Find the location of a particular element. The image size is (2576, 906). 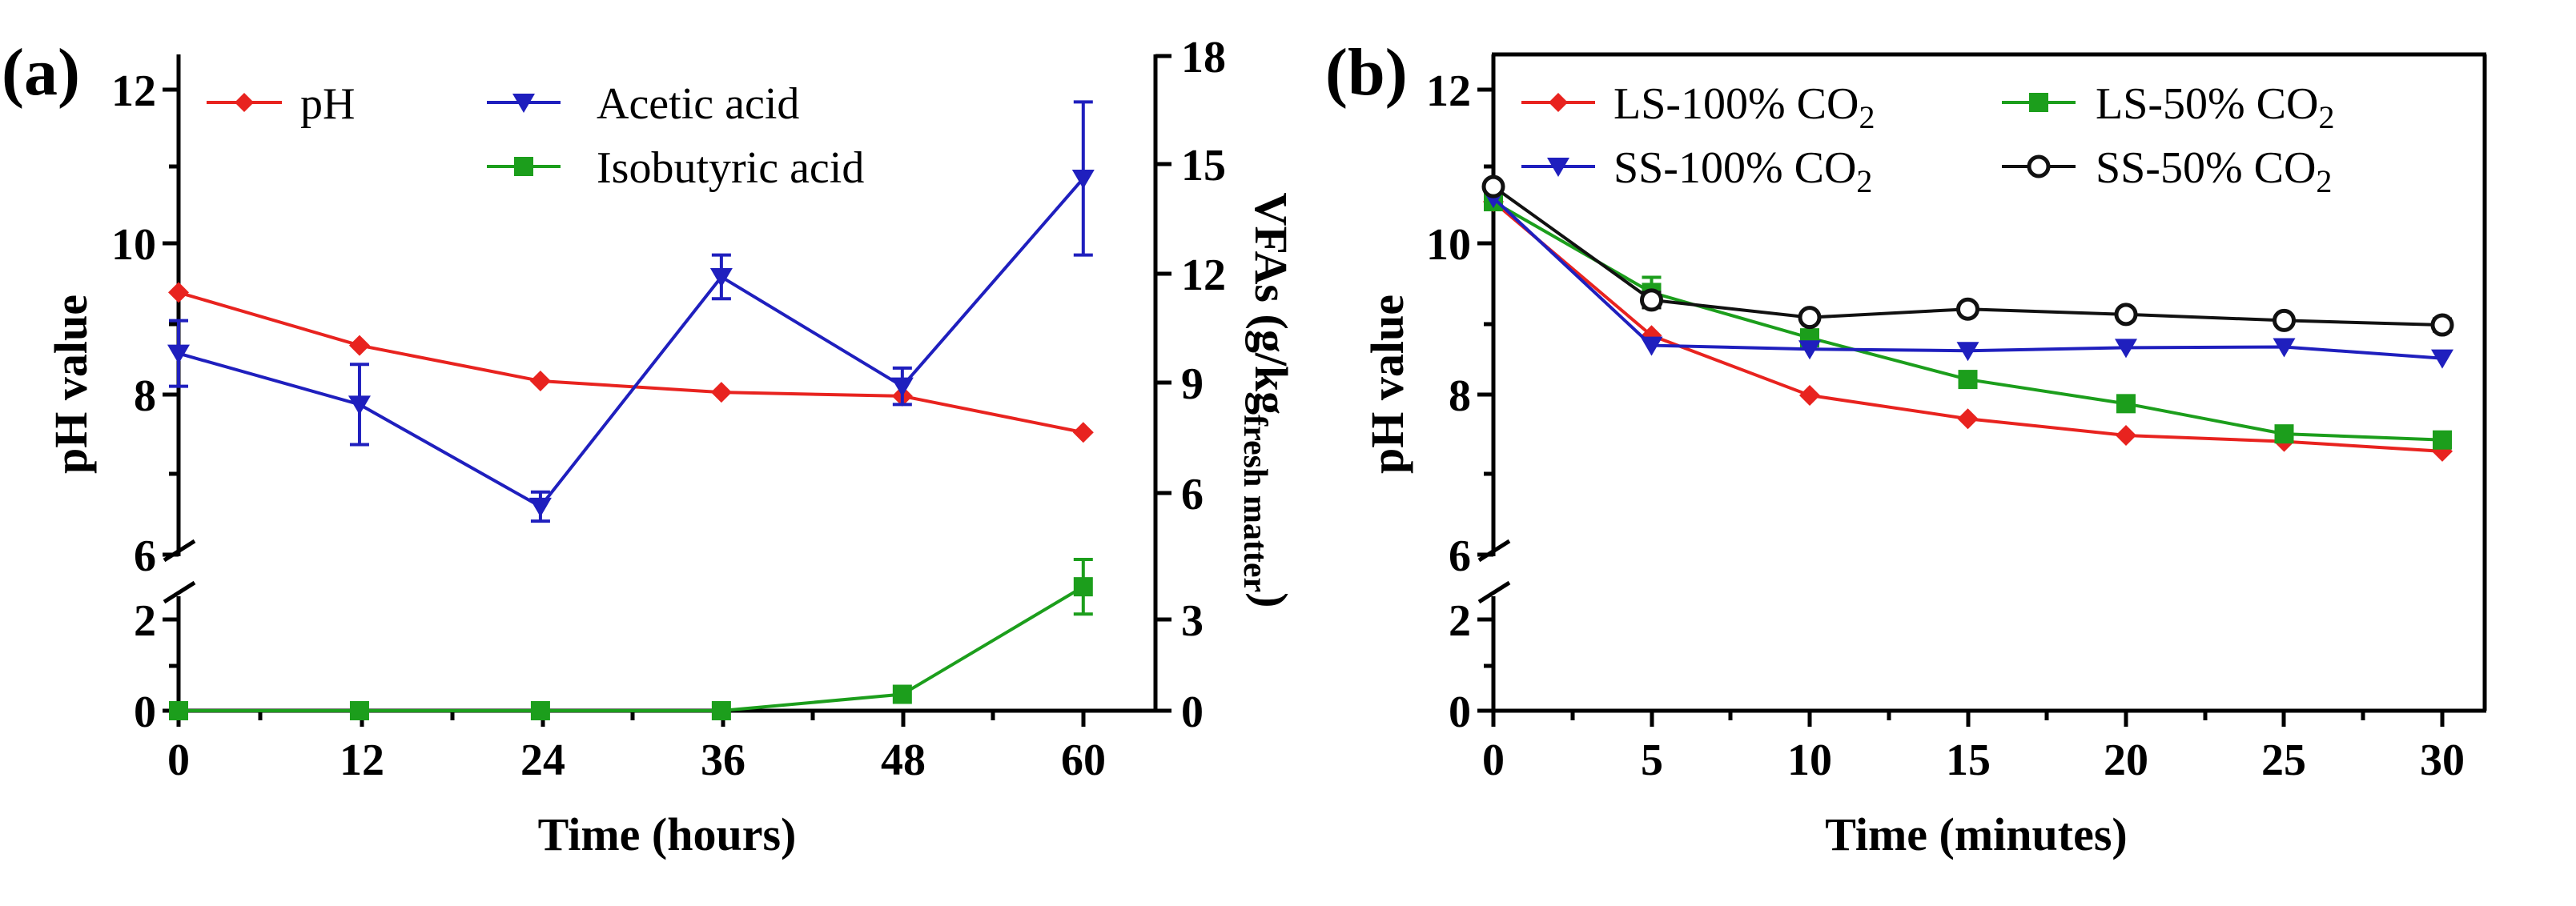

legend-label: SS-50% CO2 is located at coordinates (2214, 171).